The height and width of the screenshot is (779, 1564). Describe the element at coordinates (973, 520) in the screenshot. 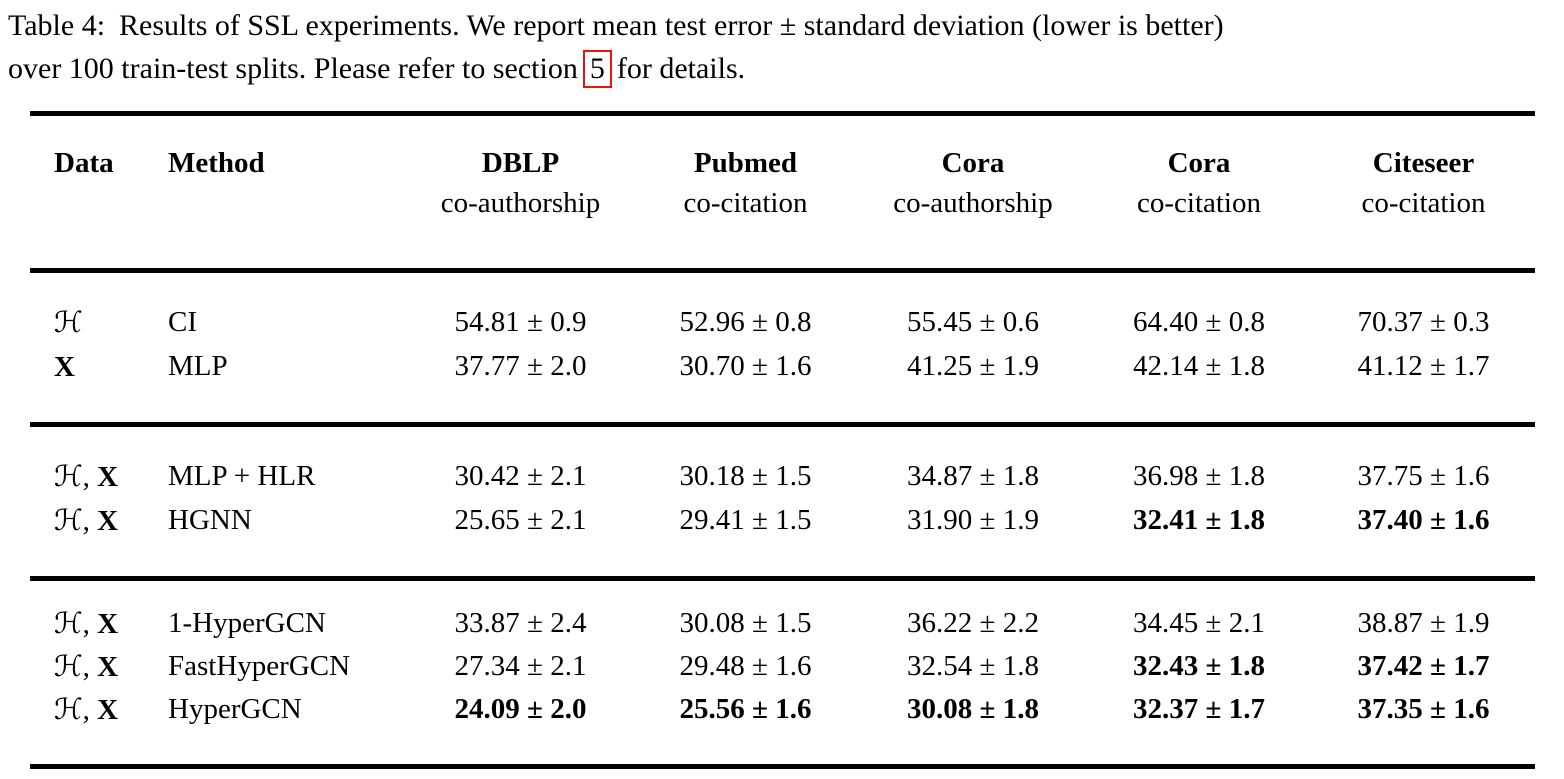

I see `table-cell: 31.90 ± 1.9` at that location.